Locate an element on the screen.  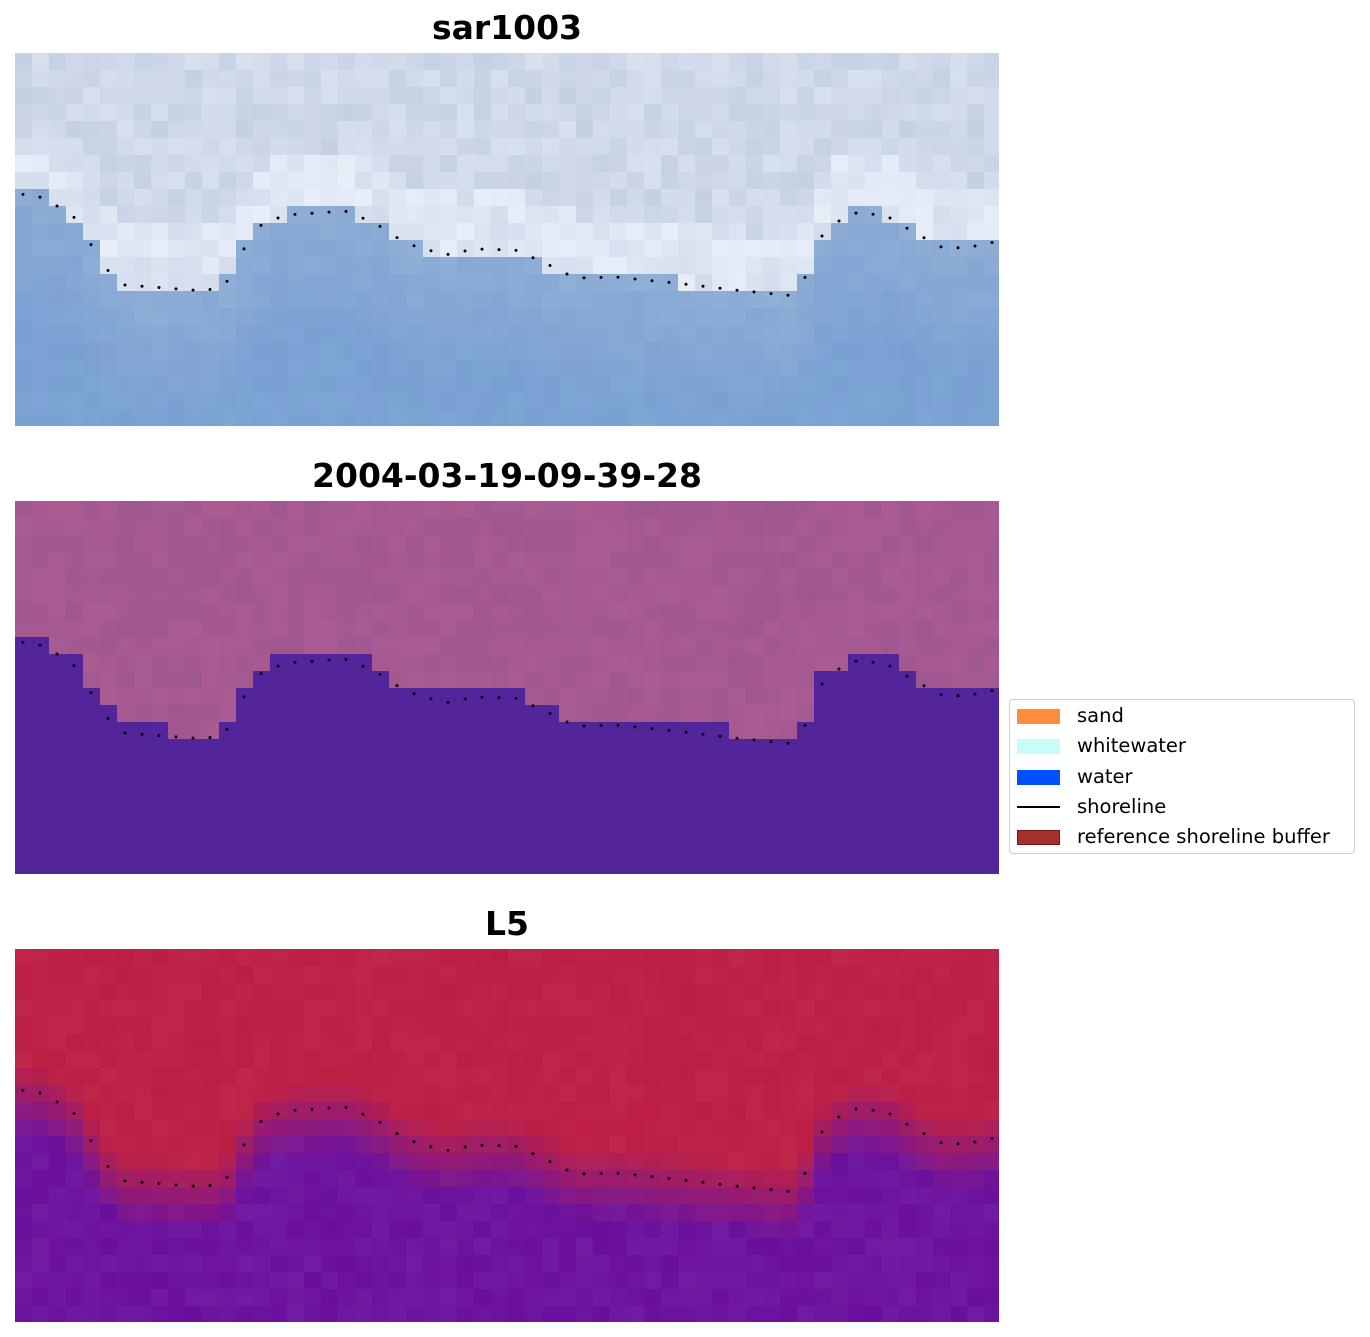
legend-item-shoreline: shoreline is located at coordinates (1185, 807).